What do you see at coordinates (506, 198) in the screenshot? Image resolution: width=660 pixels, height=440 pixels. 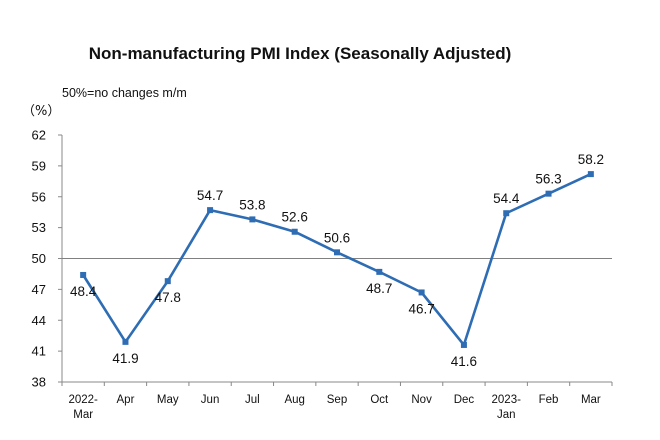 I see `data-label: 54.4` at bounding box center [506, 198].